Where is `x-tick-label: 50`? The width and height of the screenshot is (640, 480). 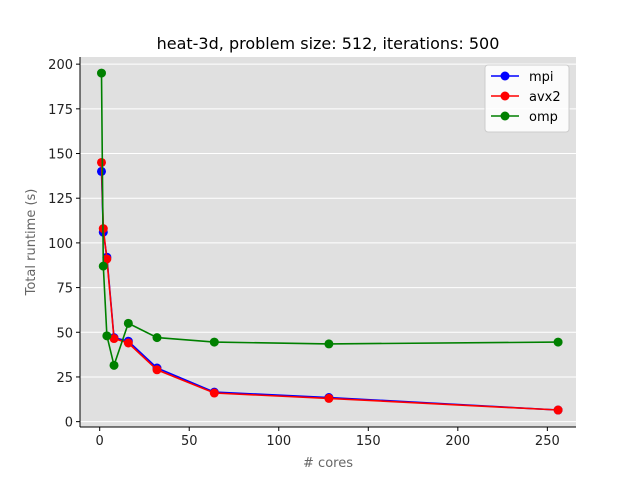
x-tick-label: 50 is located at coordinates (189, 441).